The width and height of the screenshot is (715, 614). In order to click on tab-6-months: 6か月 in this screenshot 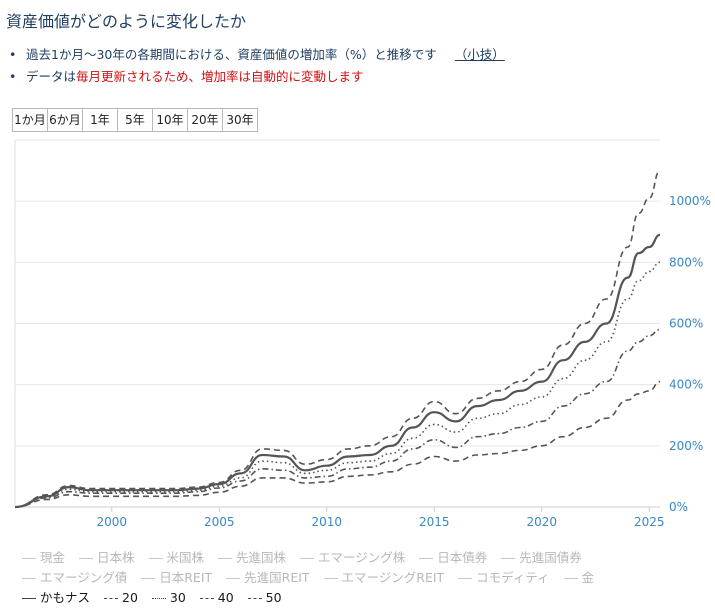, I will do `click(65, 120)`.